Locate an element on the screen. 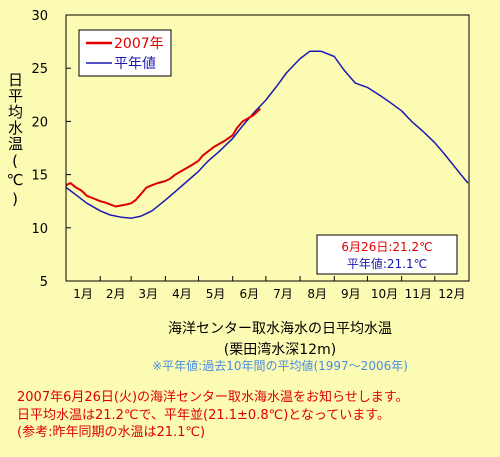  chart-note: ※平年値:過去10年間の平均値(1997〜2006年) is located at coordinates (280, 366).